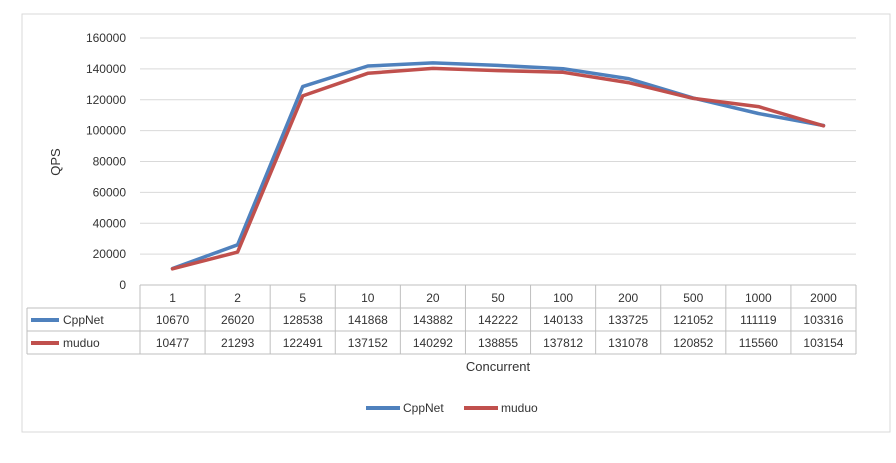 The image size is (896, 463). I want to click on data-label: 138855, so click(498, 343).